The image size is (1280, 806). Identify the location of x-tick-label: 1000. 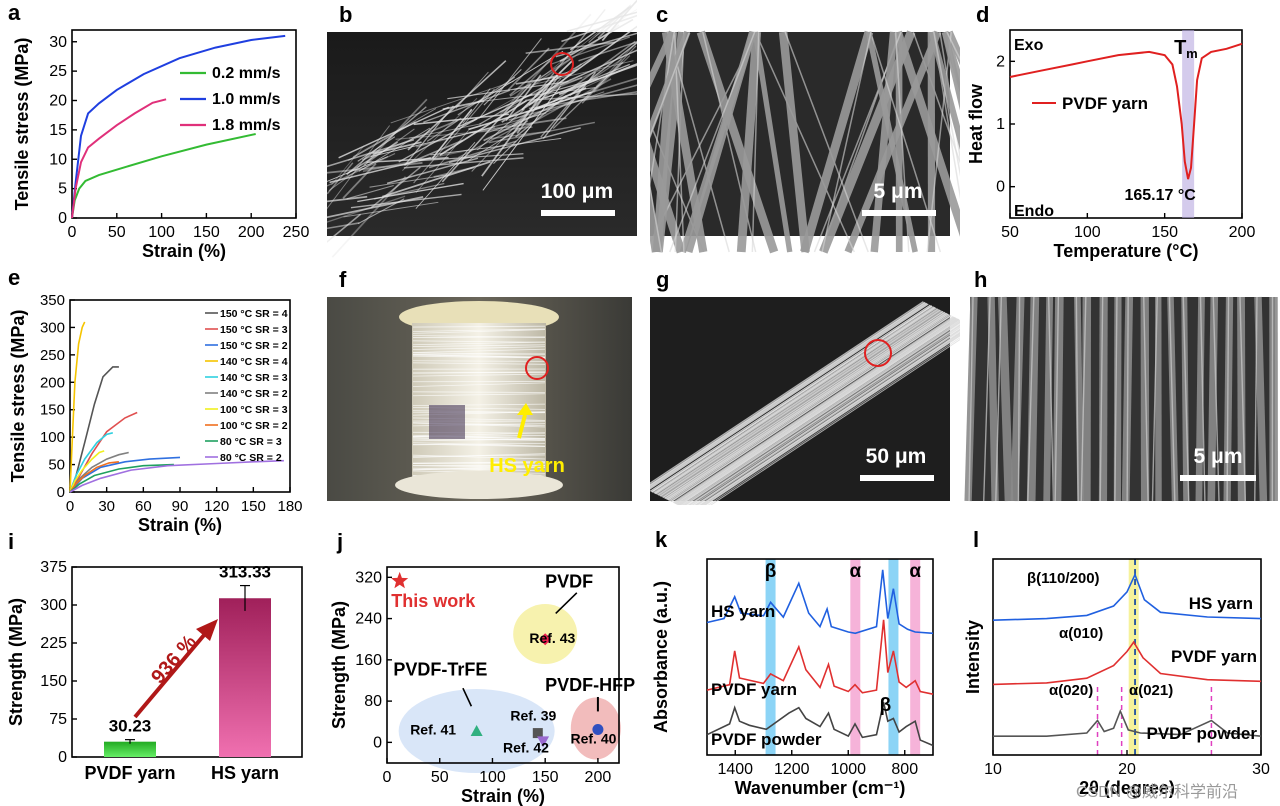
(848, 769).